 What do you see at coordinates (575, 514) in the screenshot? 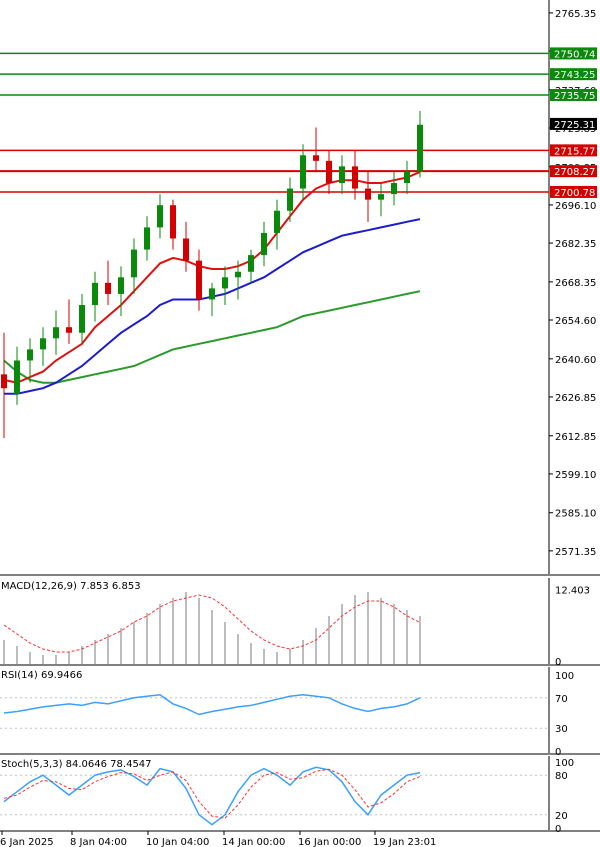
I see `price-tick-label: 2585.10` at bounding box center [575, 514].